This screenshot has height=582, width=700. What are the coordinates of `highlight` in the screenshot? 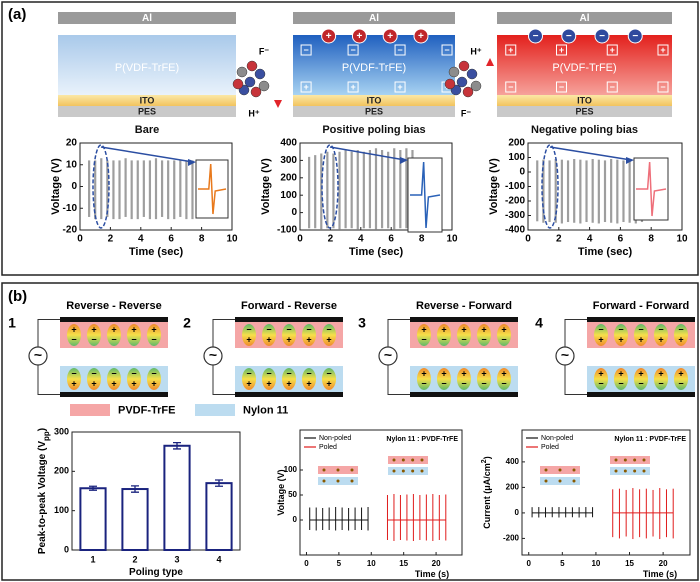 It's located at (101, 186).